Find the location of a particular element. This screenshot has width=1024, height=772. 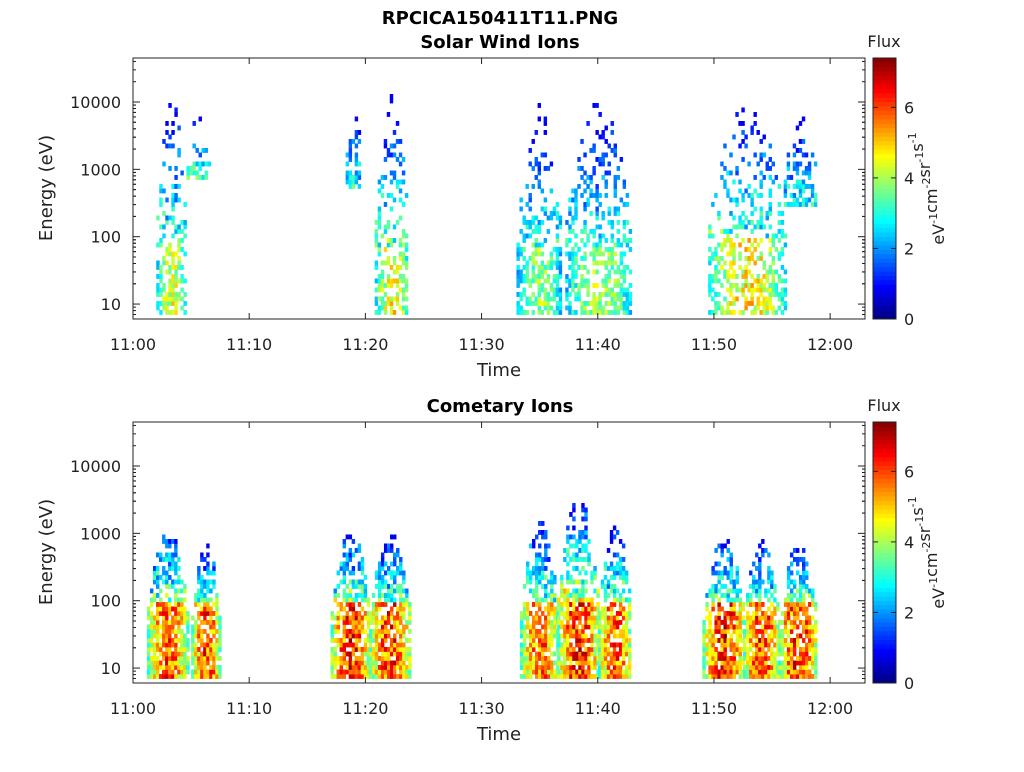

colorbar-label: eV-1cm-2sr-1s-1 is located at coordinates (927, 188).